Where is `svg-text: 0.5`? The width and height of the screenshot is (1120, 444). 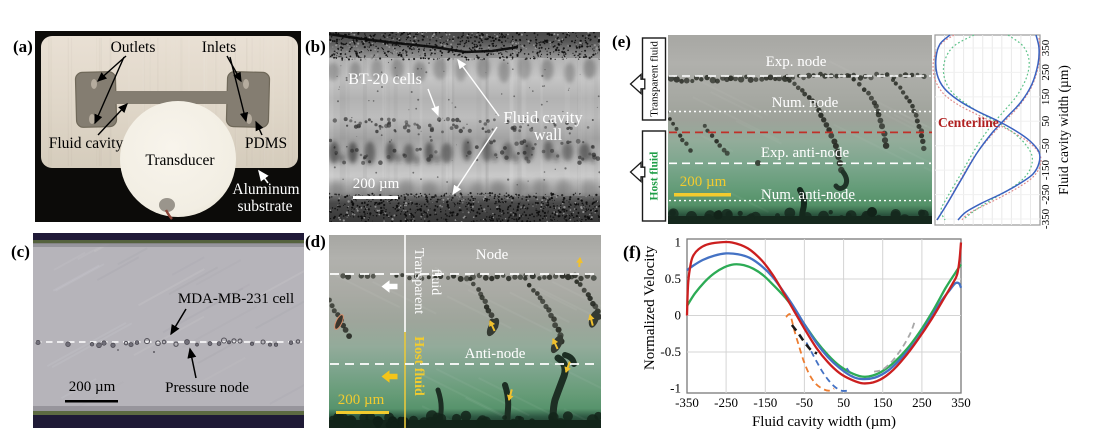
svg-text: 0.5 is located at coordinates (673, 278).